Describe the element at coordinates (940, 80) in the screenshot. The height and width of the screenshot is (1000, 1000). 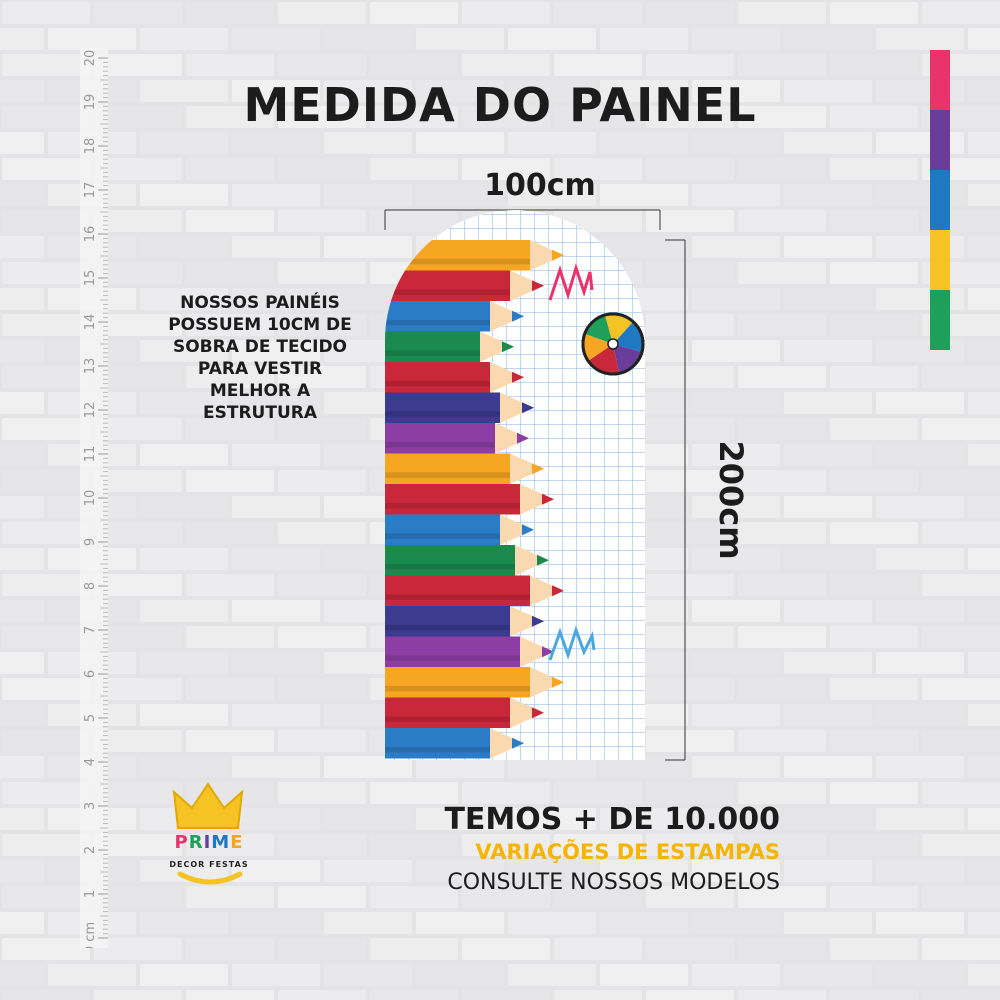
I see `swatch-pink` at that location.